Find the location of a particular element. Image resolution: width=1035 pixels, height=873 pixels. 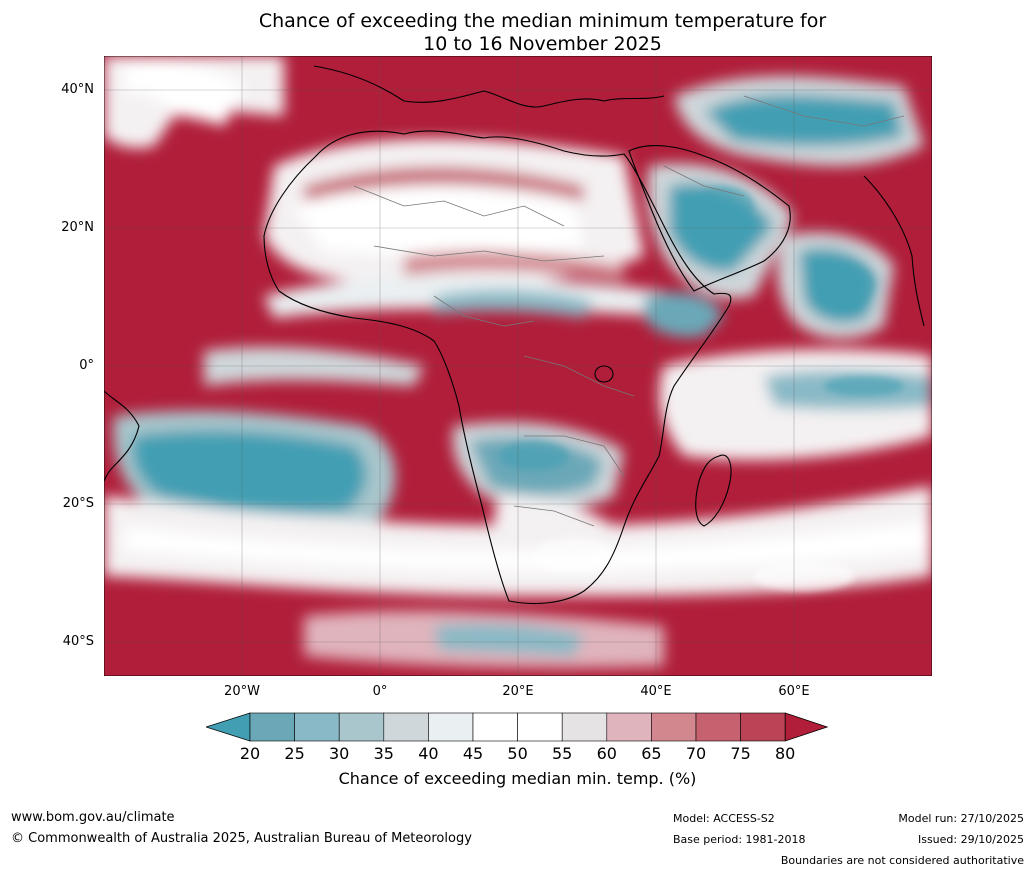

map-title-line-2: 10 to 16 November 2025 is located at coordinates (542, 44).